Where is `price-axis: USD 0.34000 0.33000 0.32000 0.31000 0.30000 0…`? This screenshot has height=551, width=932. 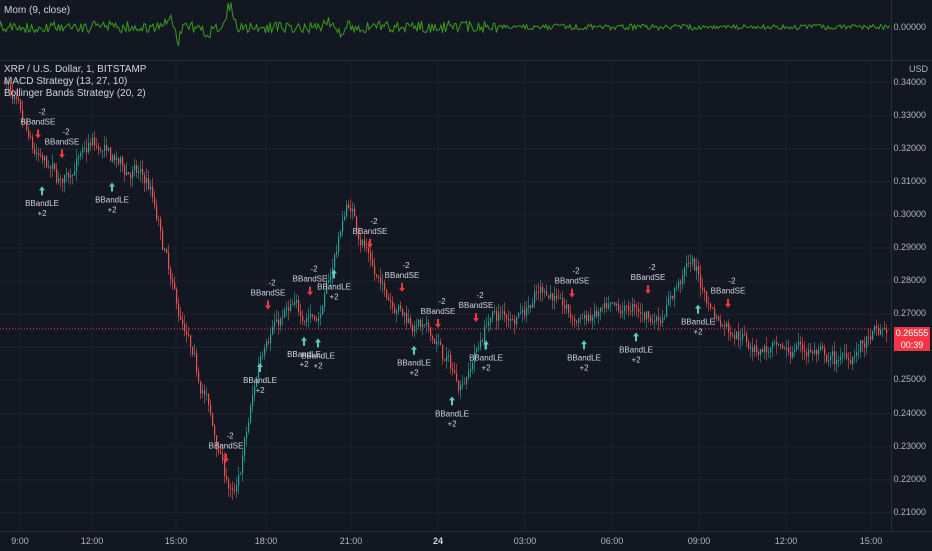 price-axis: USD 0.34000 0.33000 0.32000 0.31000 0.30000 0… is located at coordinates (911, 296).